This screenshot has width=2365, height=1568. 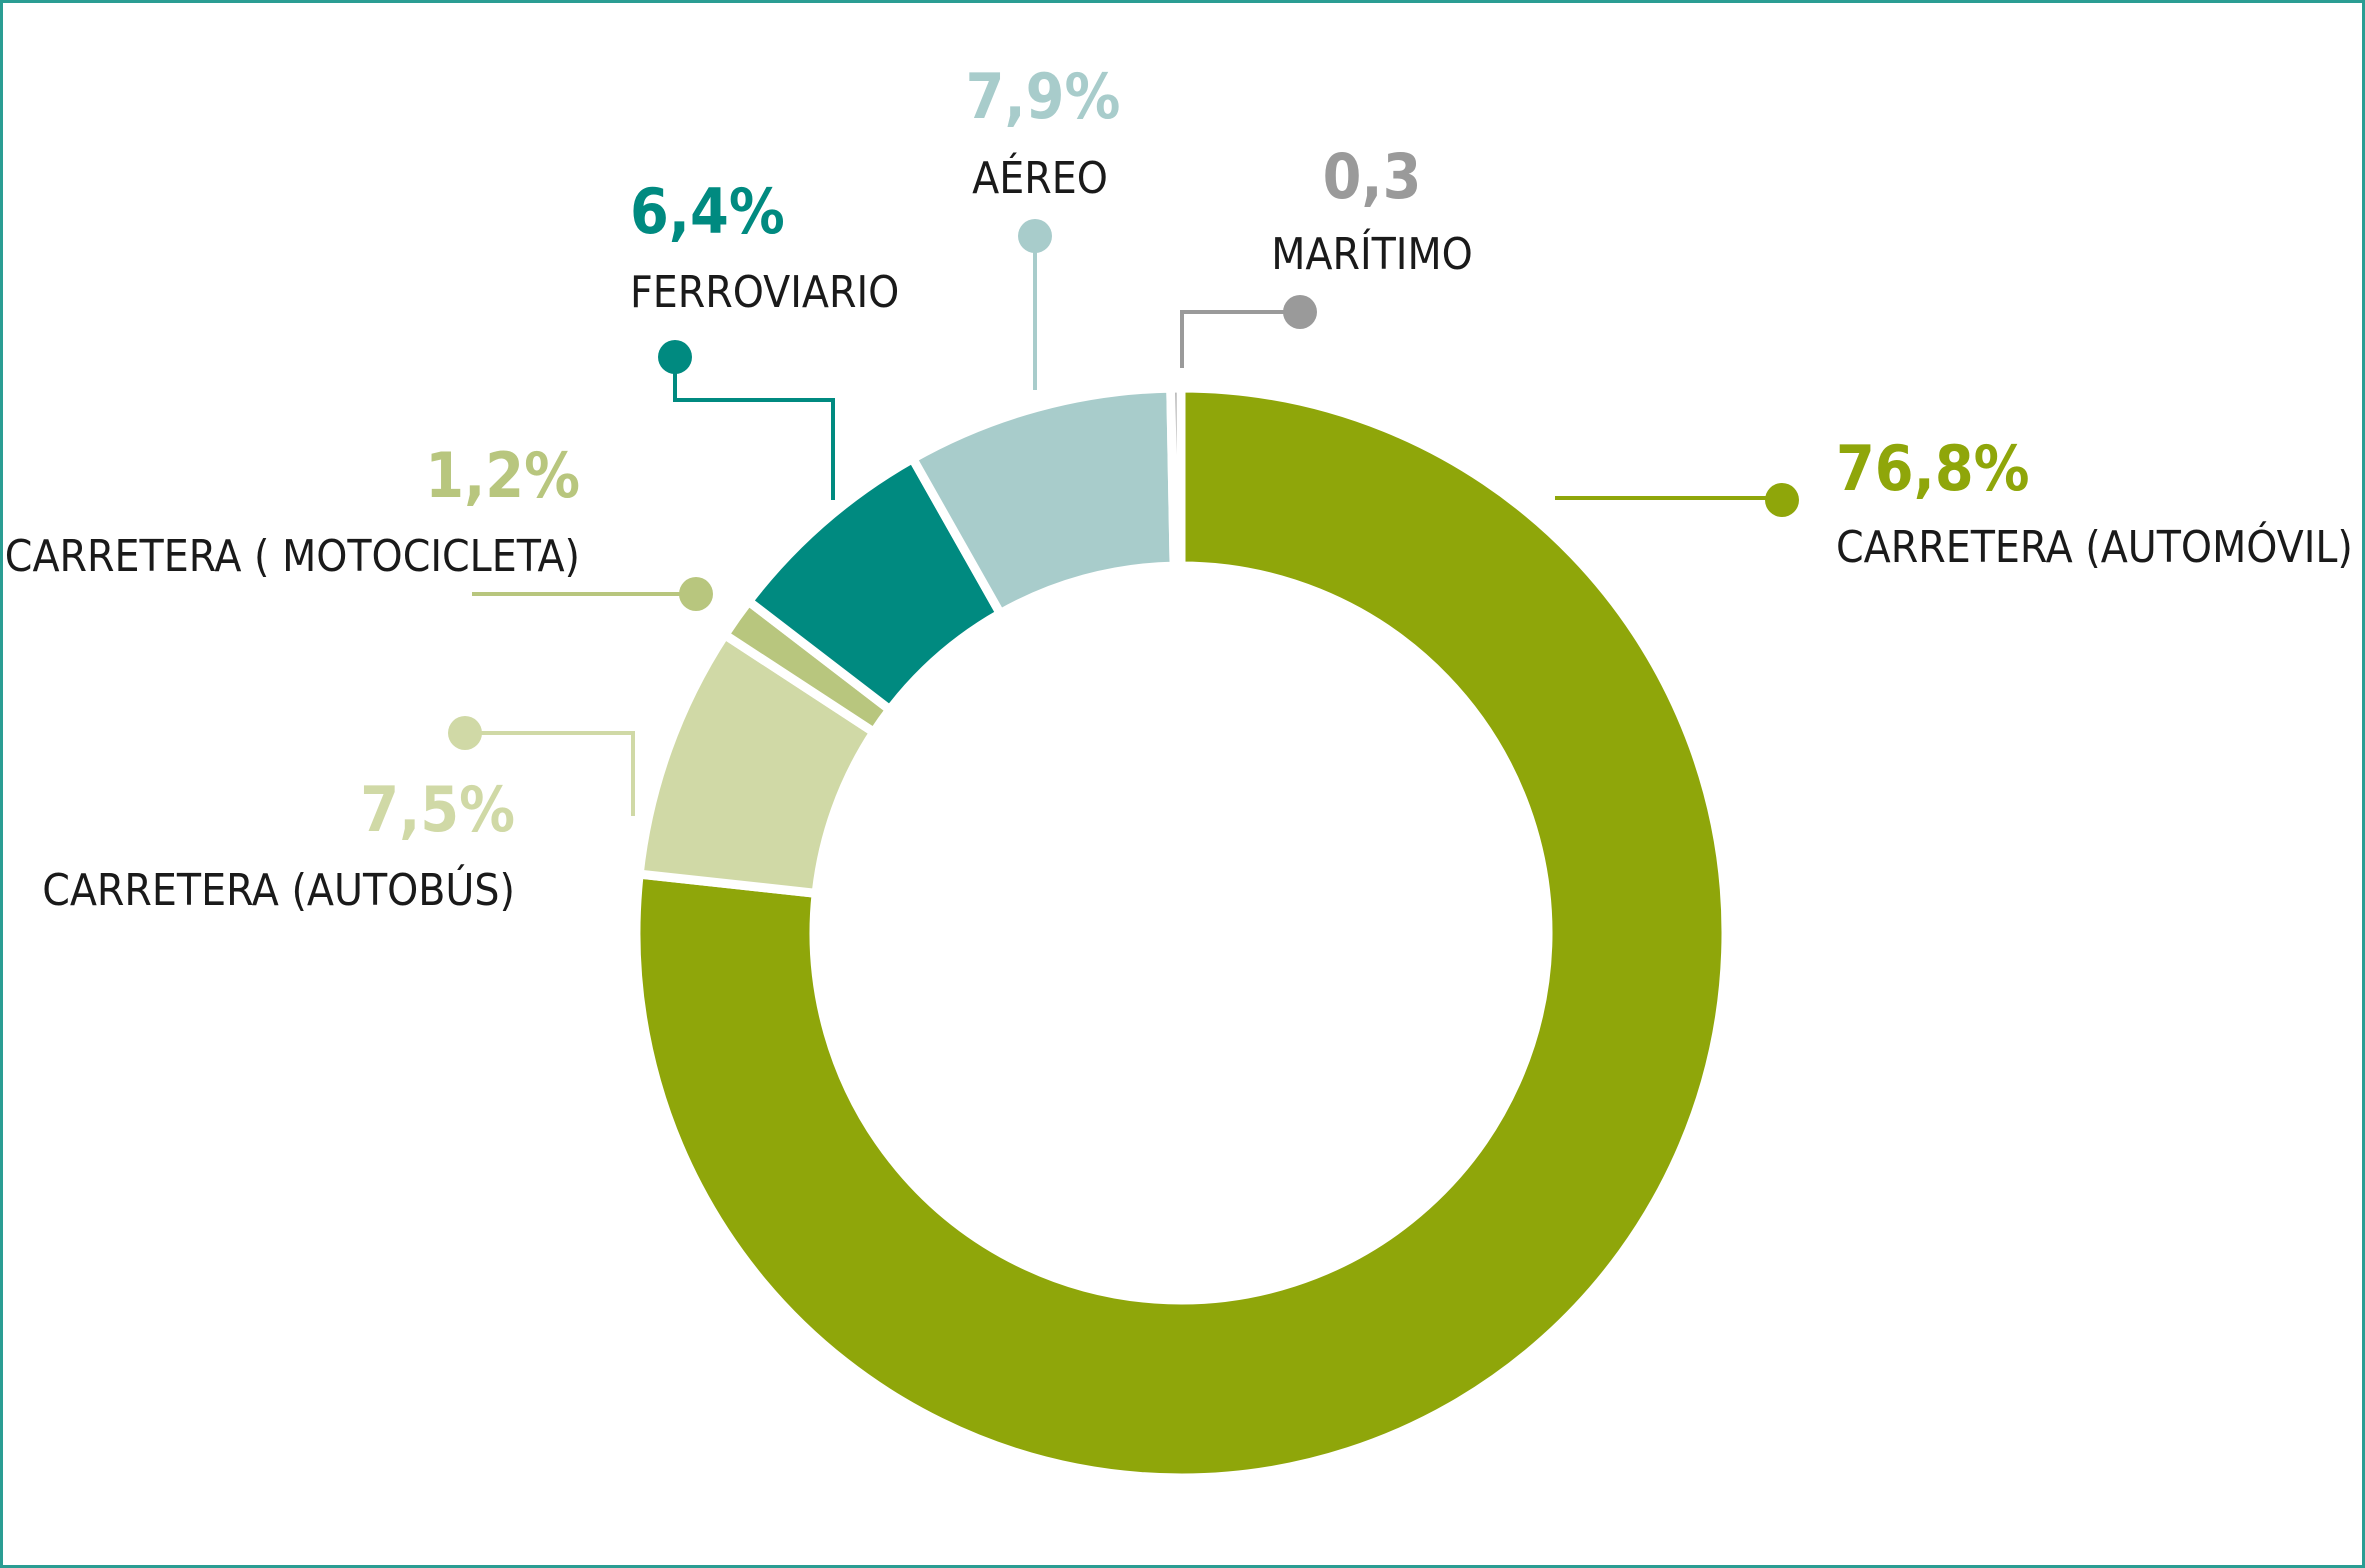 I want to click on value-label-aereo: 7,9%, so click(x=1043, y=96).